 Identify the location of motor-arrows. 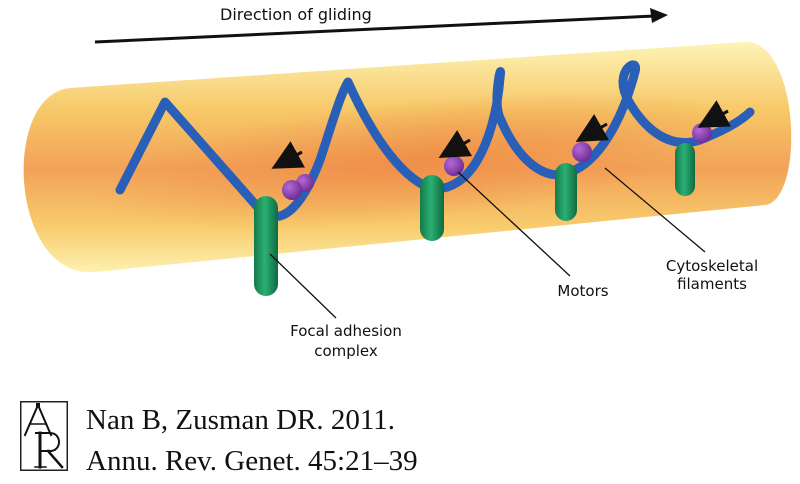
(501, 134).